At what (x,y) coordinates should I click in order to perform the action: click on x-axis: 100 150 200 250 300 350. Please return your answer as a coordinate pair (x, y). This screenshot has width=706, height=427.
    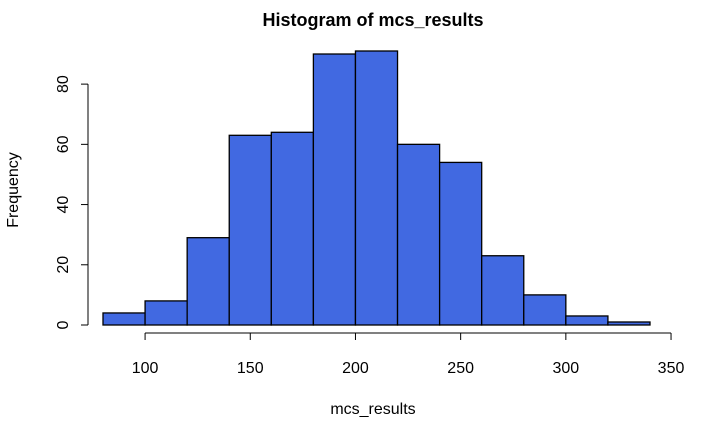
    Looking at the image, I should click on (408, 354).